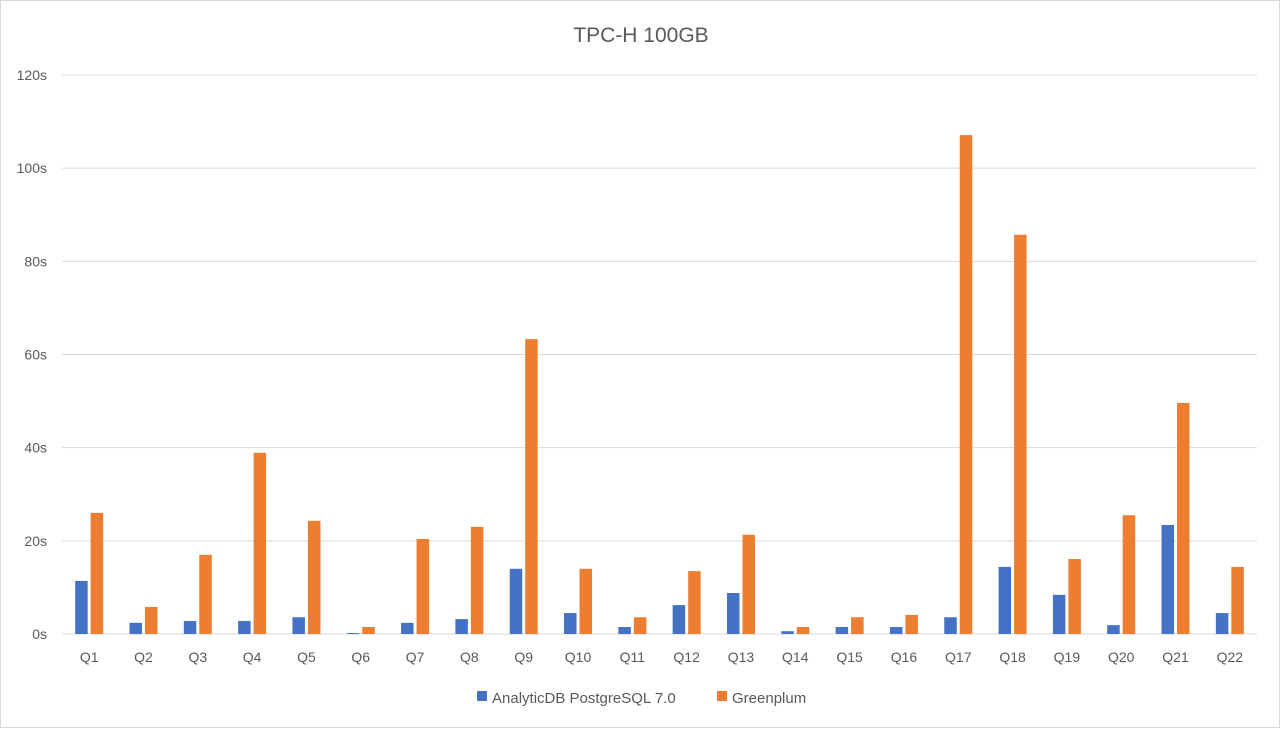 This screenshot has height=734, width=1280. I want to click on bar-q1-analyticdb, so click(81, 607).